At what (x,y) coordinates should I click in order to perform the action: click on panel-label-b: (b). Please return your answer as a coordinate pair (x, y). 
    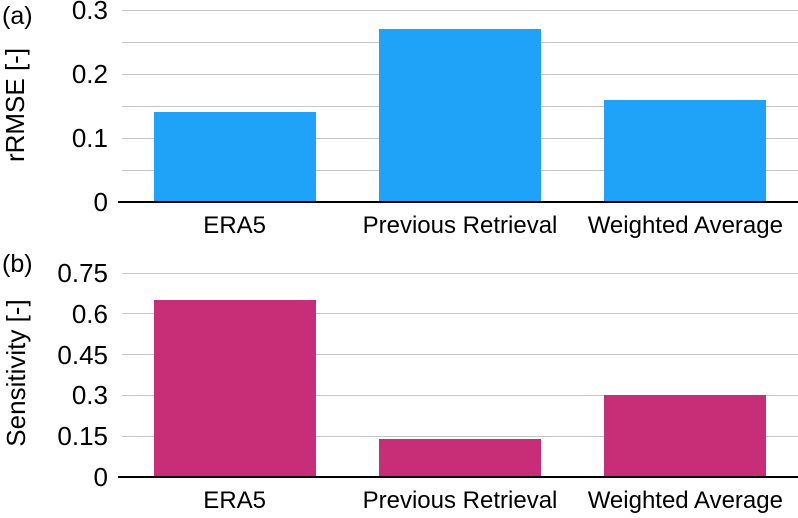
    Looking at the image, I should click on (17, 264).